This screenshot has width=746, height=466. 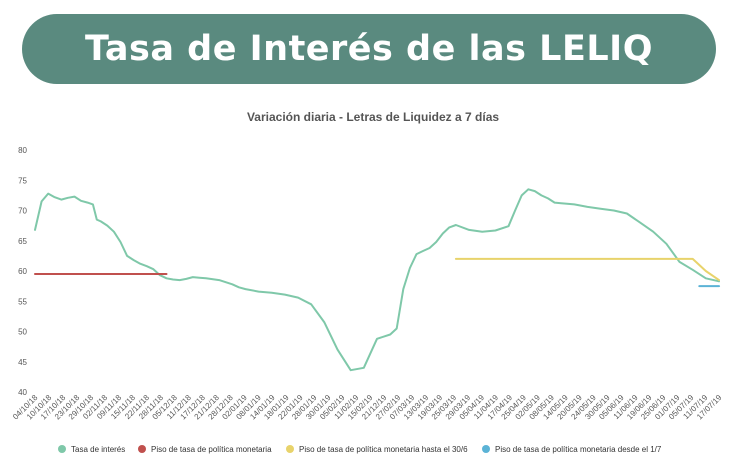 I want to click on y-tick-label: 45, so click(x=22, y=362).